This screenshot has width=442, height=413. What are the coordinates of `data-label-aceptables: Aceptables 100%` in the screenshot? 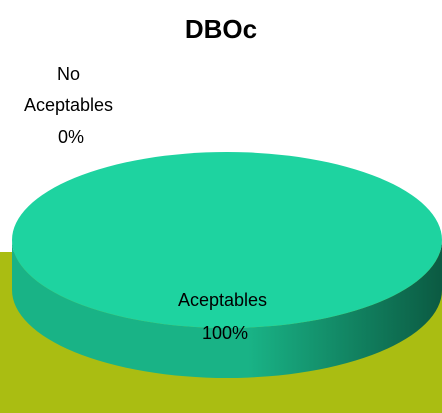 It's located at (225, 316).